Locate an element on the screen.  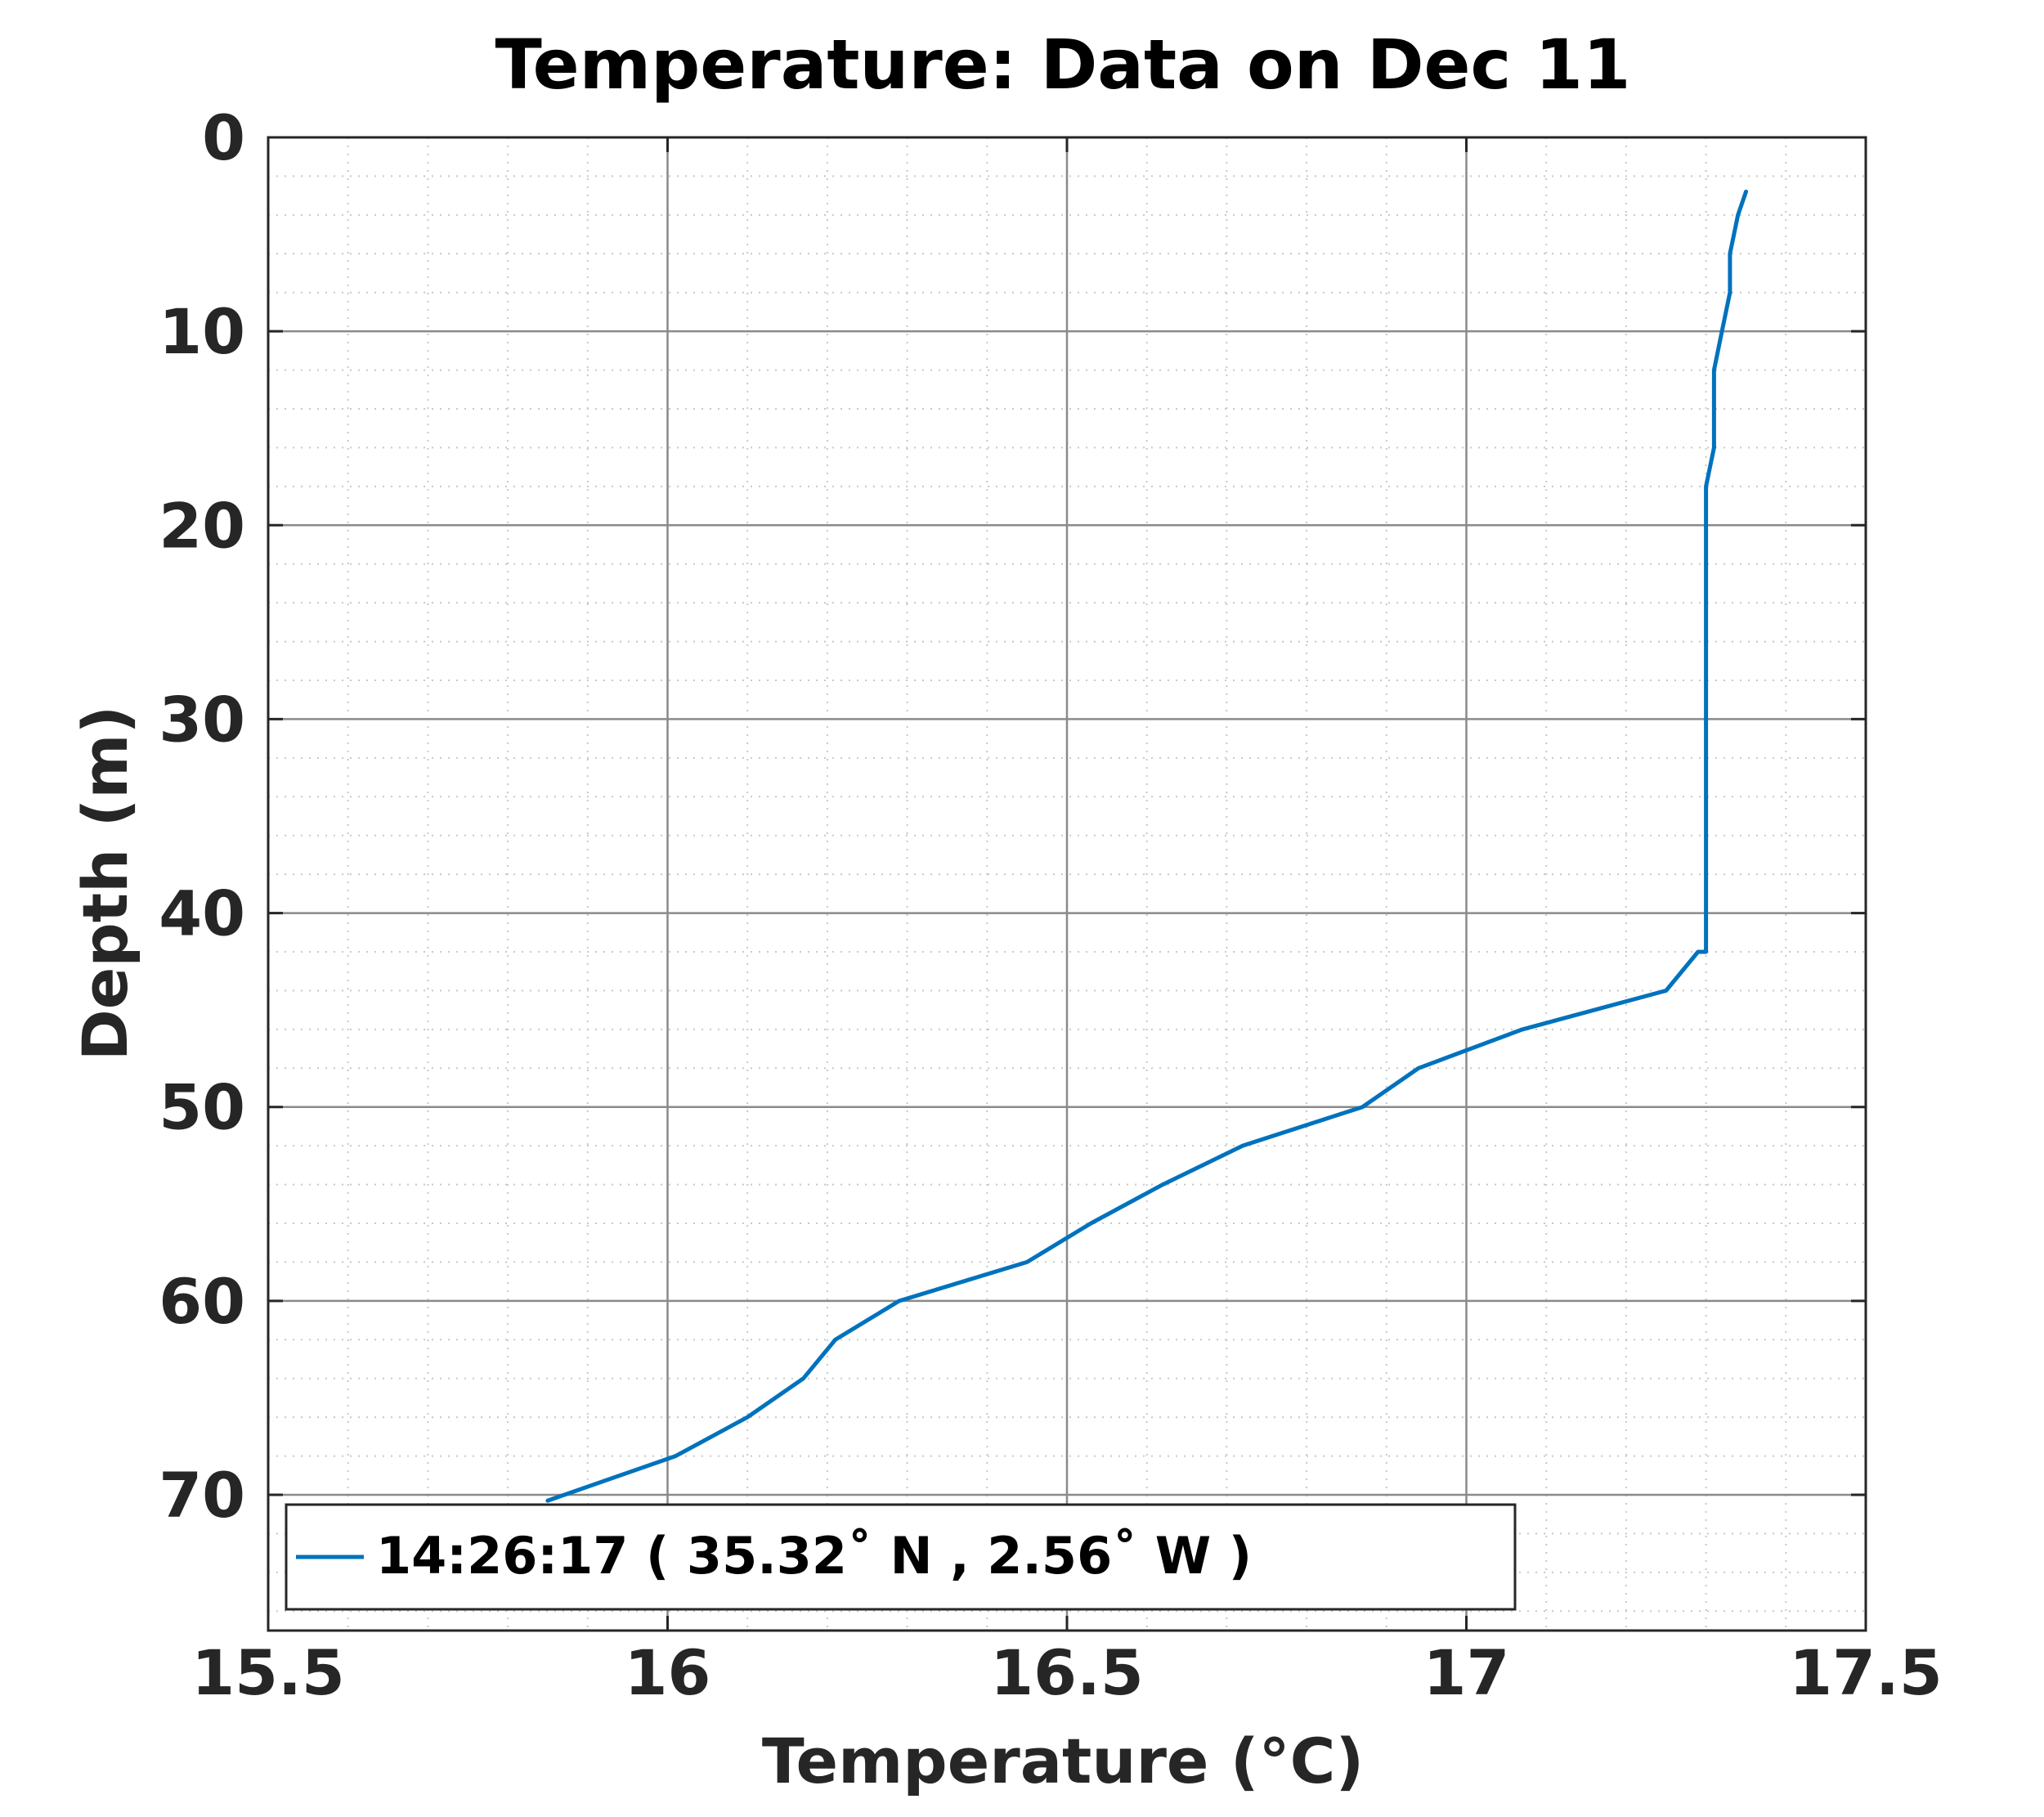
y-tick-label: 70 is located at coordinates (202, 1495).